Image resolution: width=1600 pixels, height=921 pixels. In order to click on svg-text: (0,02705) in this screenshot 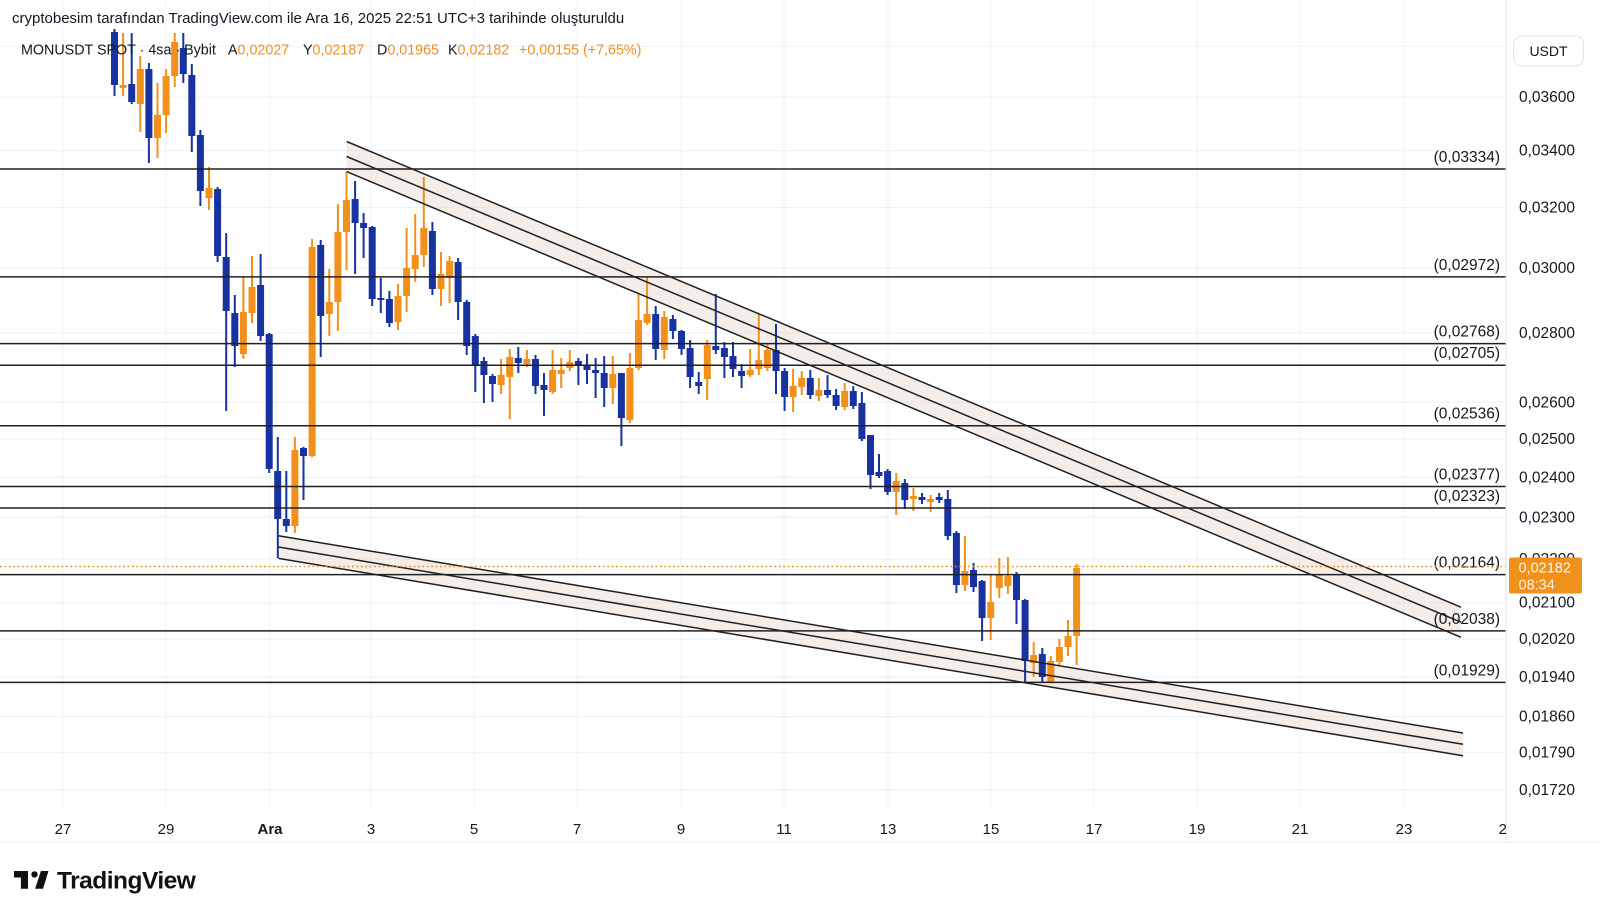, I will do `click(1467, 353)`.